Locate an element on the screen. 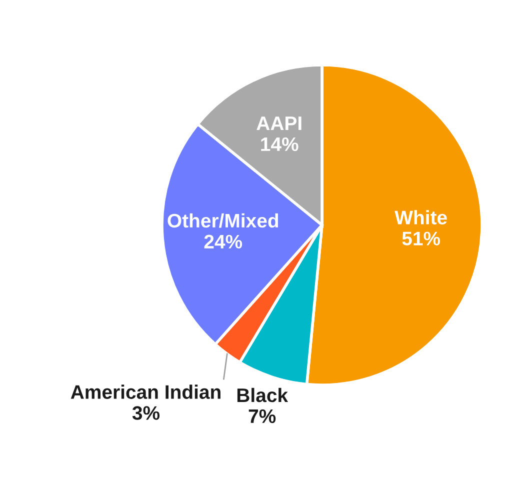  slice-label: American Indian is located at coordinates (145, 391).